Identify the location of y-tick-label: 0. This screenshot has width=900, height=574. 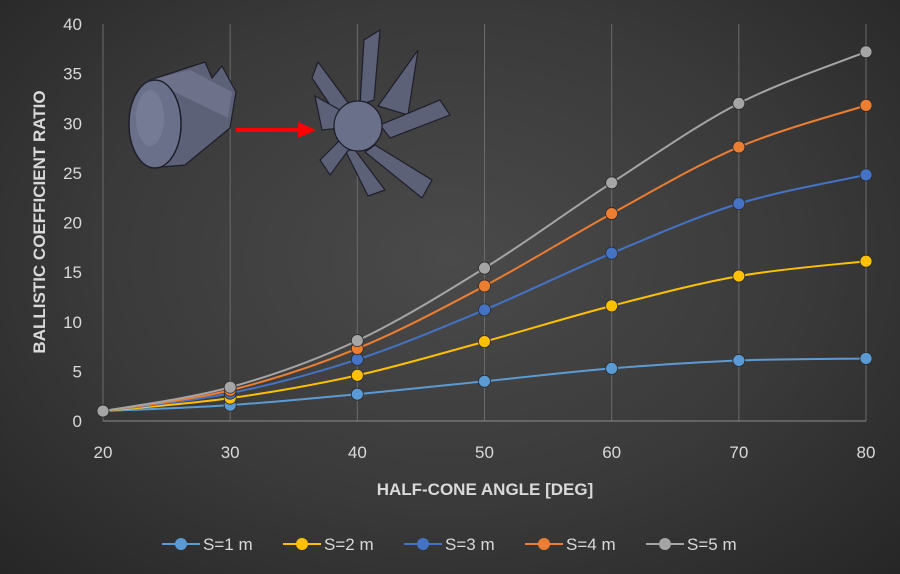
(77, 421).